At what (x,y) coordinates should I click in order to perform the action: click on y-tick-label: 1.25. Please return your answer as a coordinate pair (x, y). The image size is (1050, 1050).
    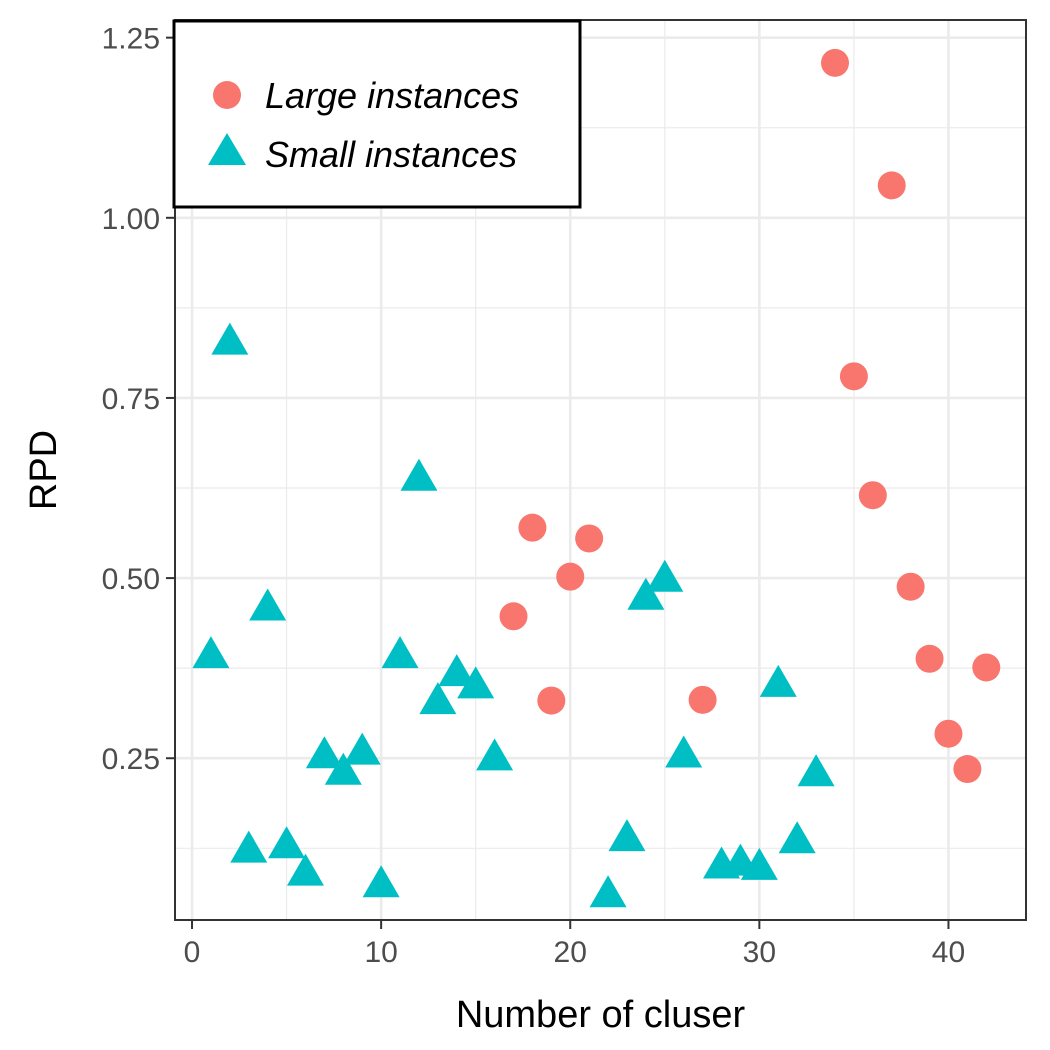
    Looking at the image, I should click on (131, 39).